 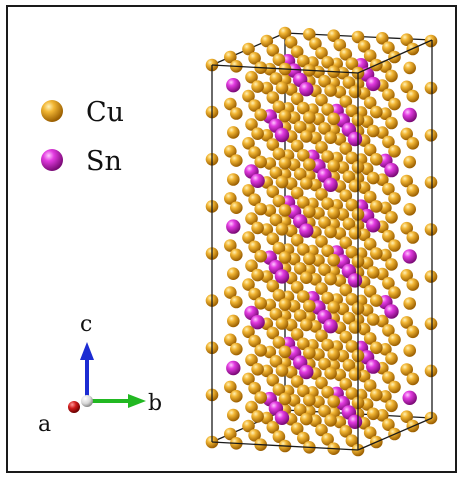 What do you see at coordinates (395, 56) in the screenshot?
I see `cell-edge` at bounding box center [395, 56].